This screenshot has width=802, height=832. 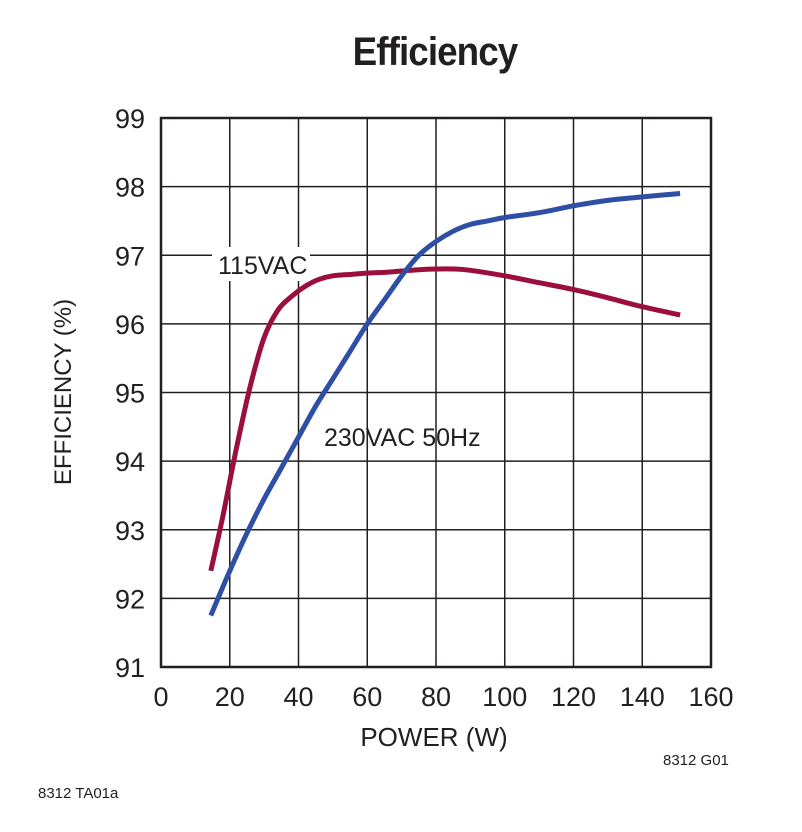 What do you see at coordinates (130, 188) in the screenshot?
I see `y-tick-label: 98` at bounding box center [130, 188].